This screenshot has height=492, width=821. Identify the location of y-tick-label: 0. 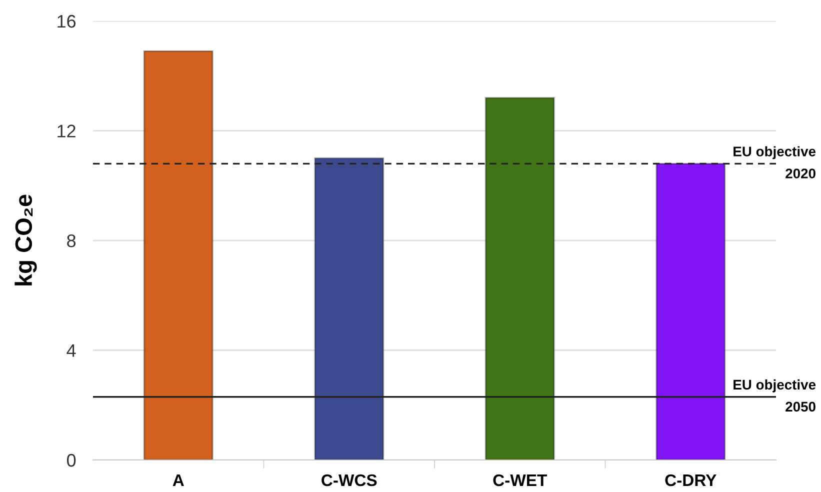
(71, 460).